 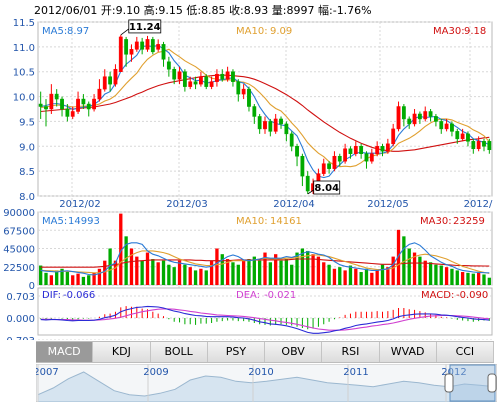 What do you see at coordinates (54, 221) in the screenshot?
I see `volume-ma5-legend-label: MA5:` at bounding box center [54, 221].